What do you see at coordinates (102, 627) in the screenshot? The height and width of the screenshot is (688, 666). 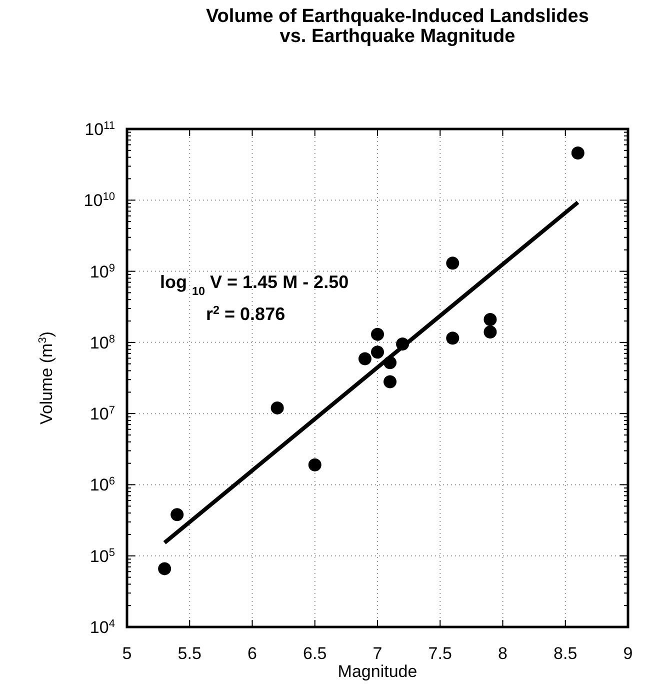 I see `y-tick-label: 10$^{4}$` at bounding box center [102, 627].